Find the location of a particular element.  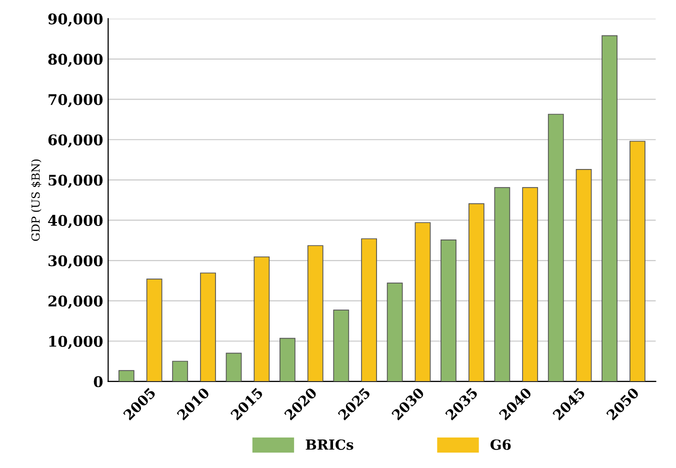

y-tick-label: 0 is located at coordinates (98, 382).